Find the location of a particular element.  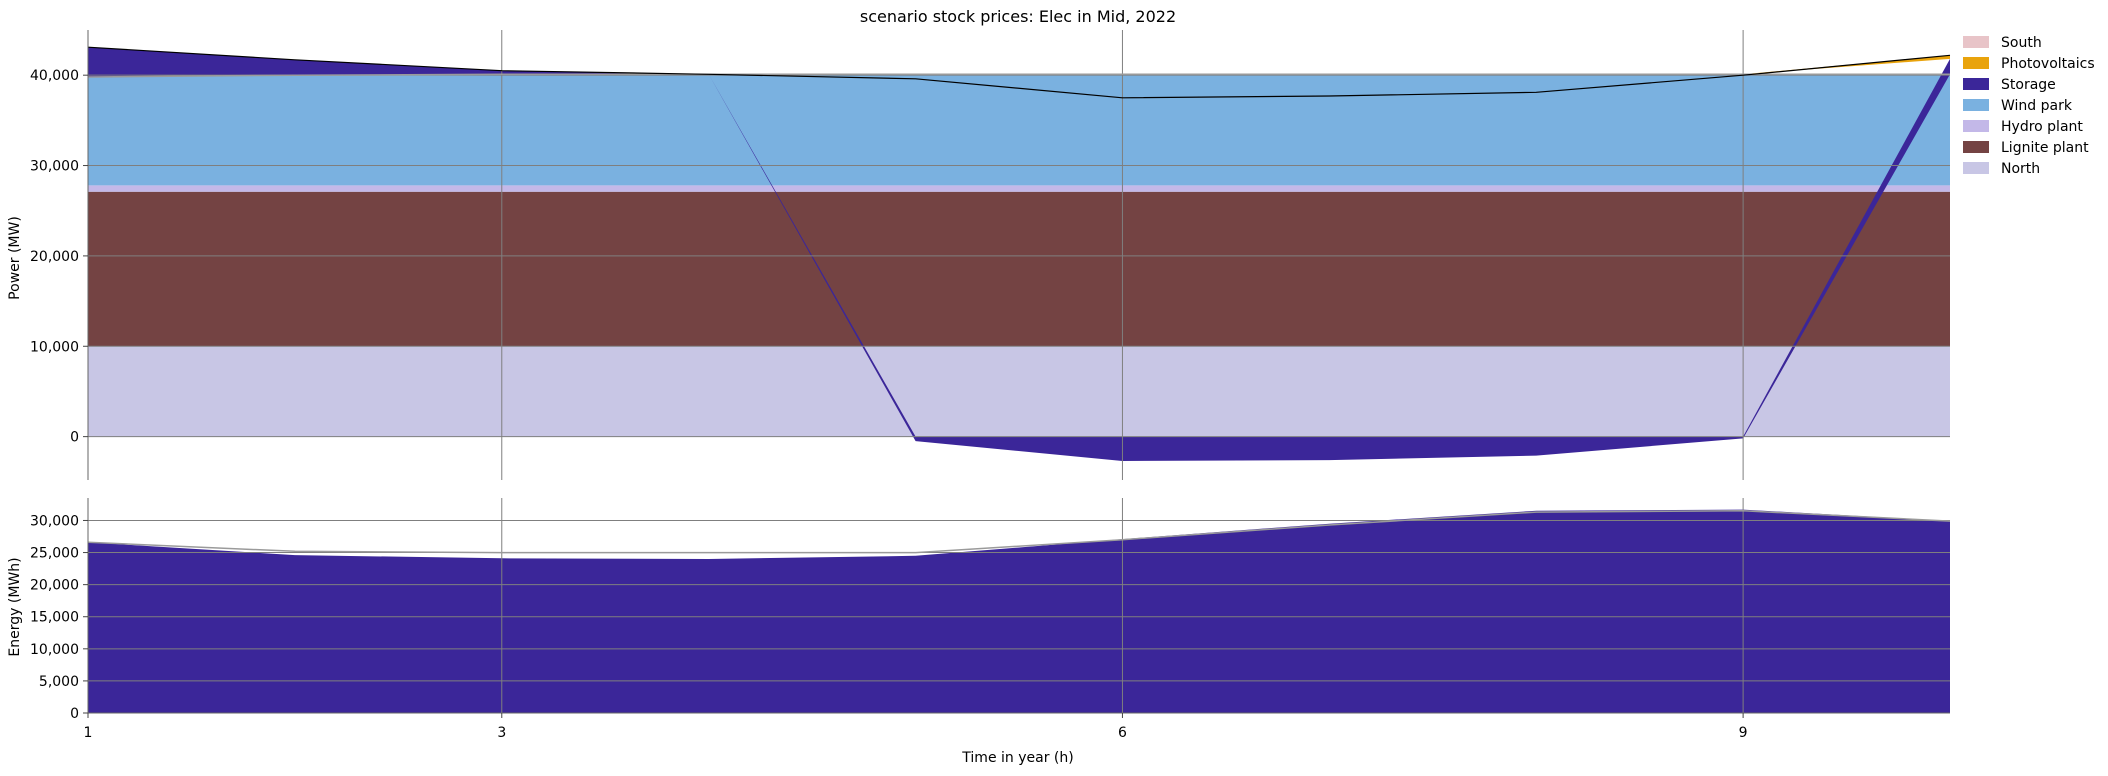

legend-swatch-wind-park is located at coordinates (1976, 105).